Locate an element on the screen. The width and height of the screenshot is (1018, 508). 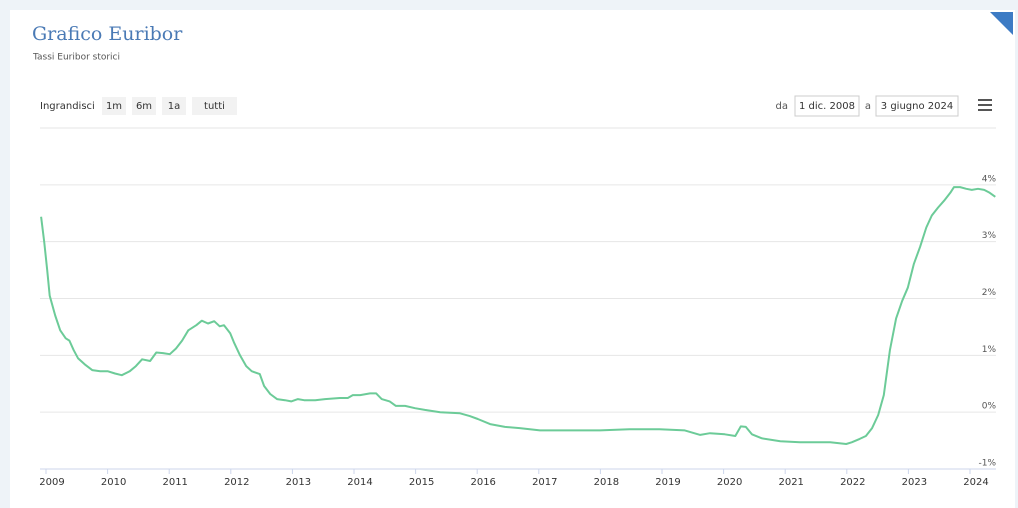
zoom-button-label: 1a is located at coordinates (174, 106).